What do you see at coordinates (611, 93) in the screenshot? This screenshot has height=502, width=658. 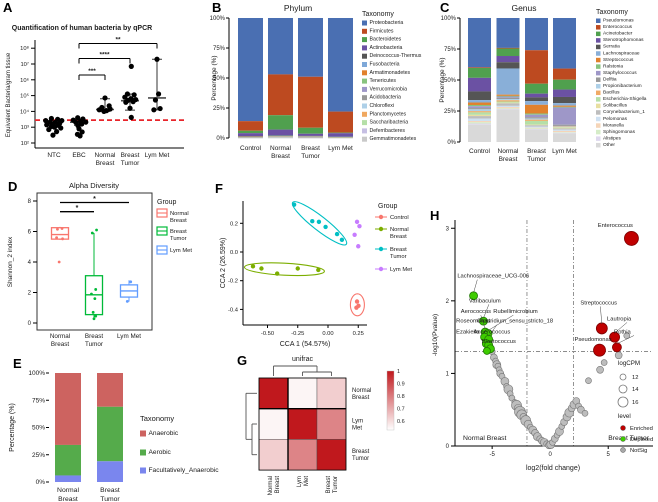 I see `svg-text: Bacillus` at bounding box center [611, 93].